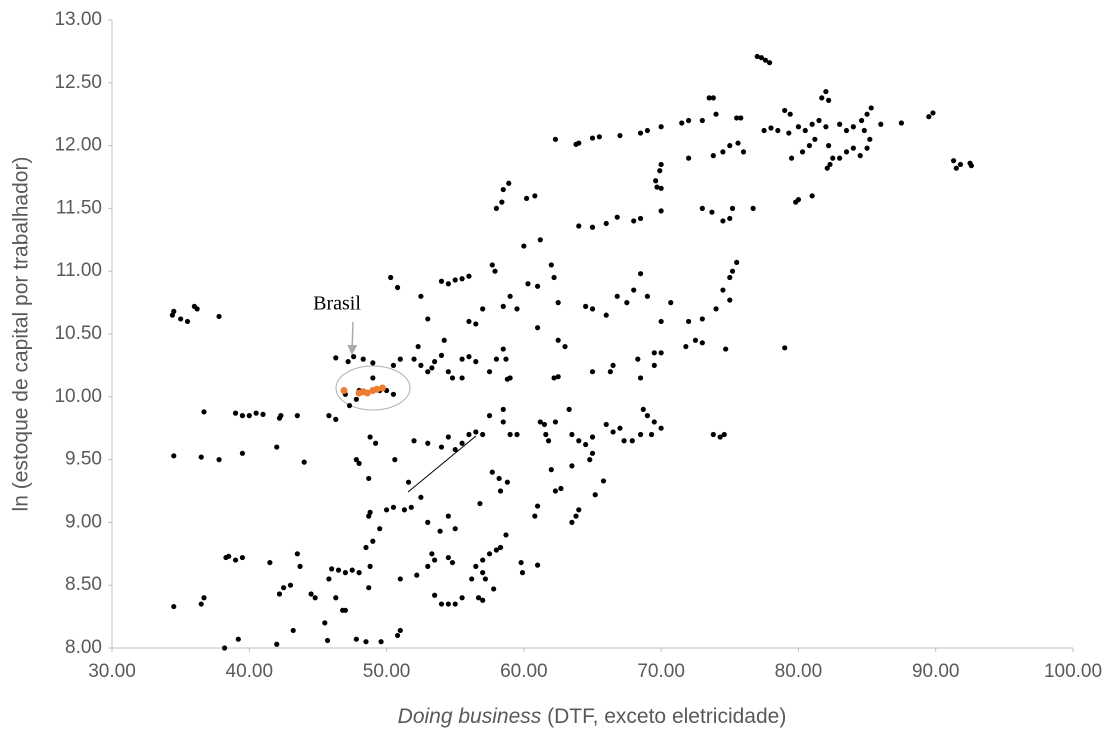 The height and width of the screenshot is (736, 1113). I want to click on x-axis-title-italic: Doing business, so click(470, 716).